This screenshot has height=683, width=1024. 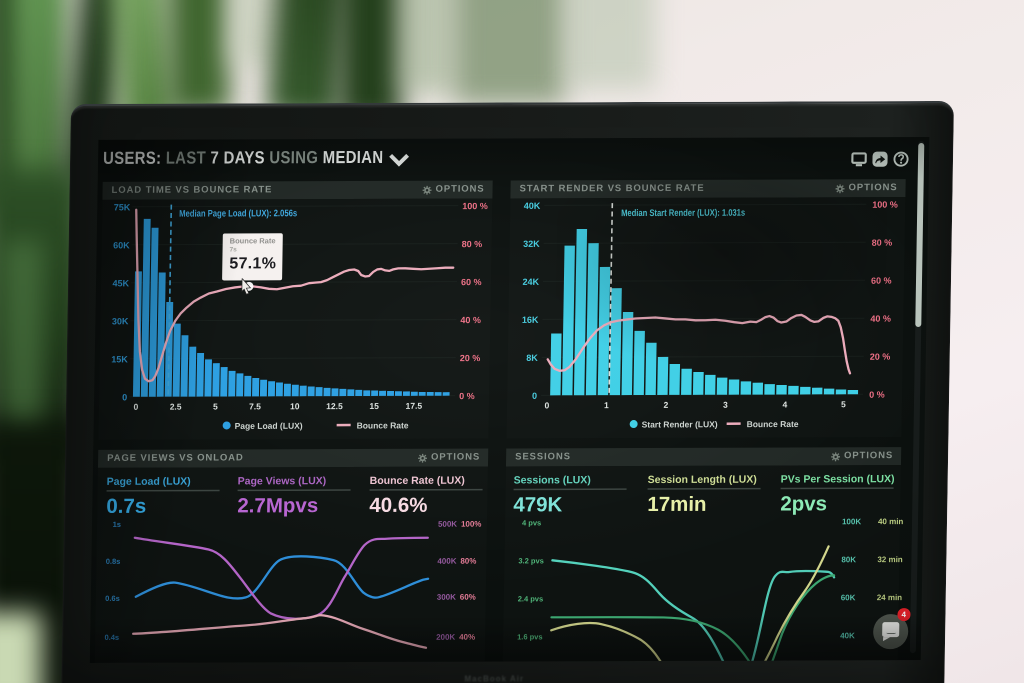 I want to click on svg-text: 75K, so click(x=122, y=207).